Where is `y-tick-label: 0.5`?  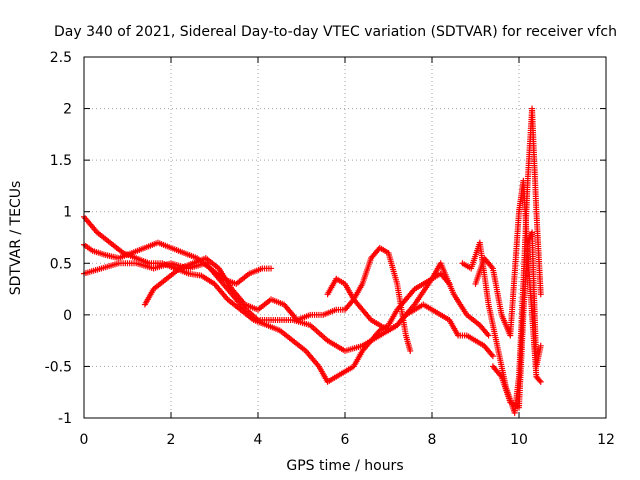 y-tick-label: 0.5 is located at coordinates (61, 264).